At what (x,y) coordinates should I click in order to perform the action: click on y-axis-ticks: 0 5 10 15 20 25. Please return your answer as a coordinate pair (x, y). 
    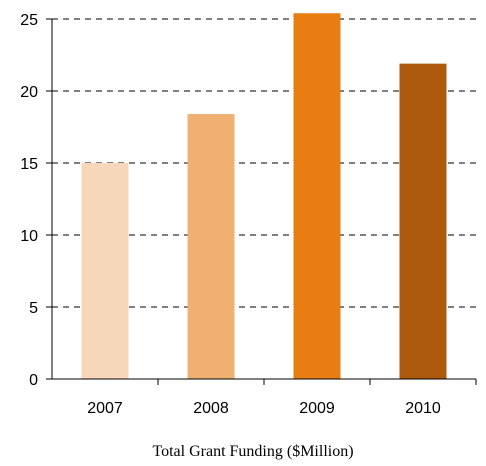
    Looking at the image, I should click on (36, 200).